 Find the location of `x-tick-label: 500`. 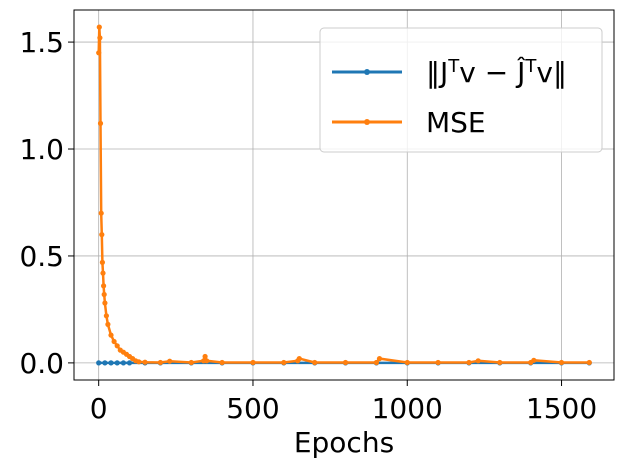

x-tick-label: 500 is located at coordinates (252, 408).